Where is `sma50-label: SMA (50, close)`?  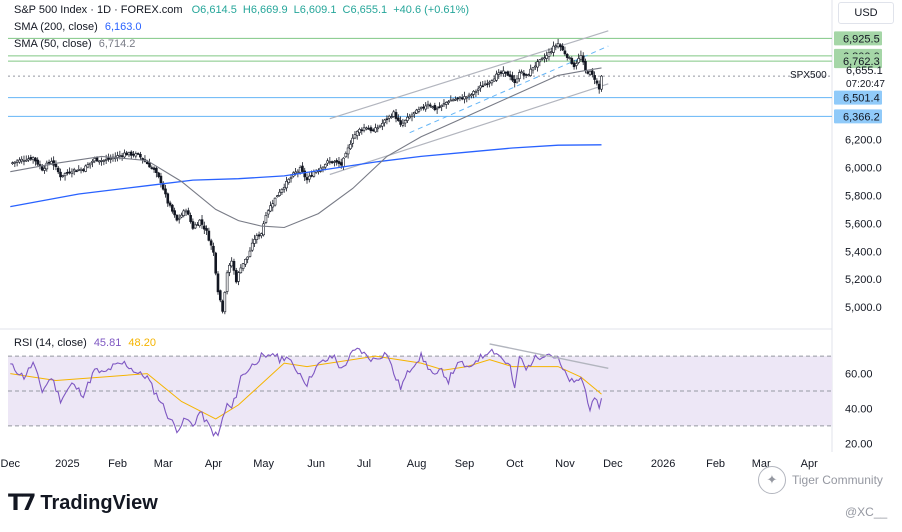
sma50-label: SMA (50, close) is located at coordinates (53, 44).